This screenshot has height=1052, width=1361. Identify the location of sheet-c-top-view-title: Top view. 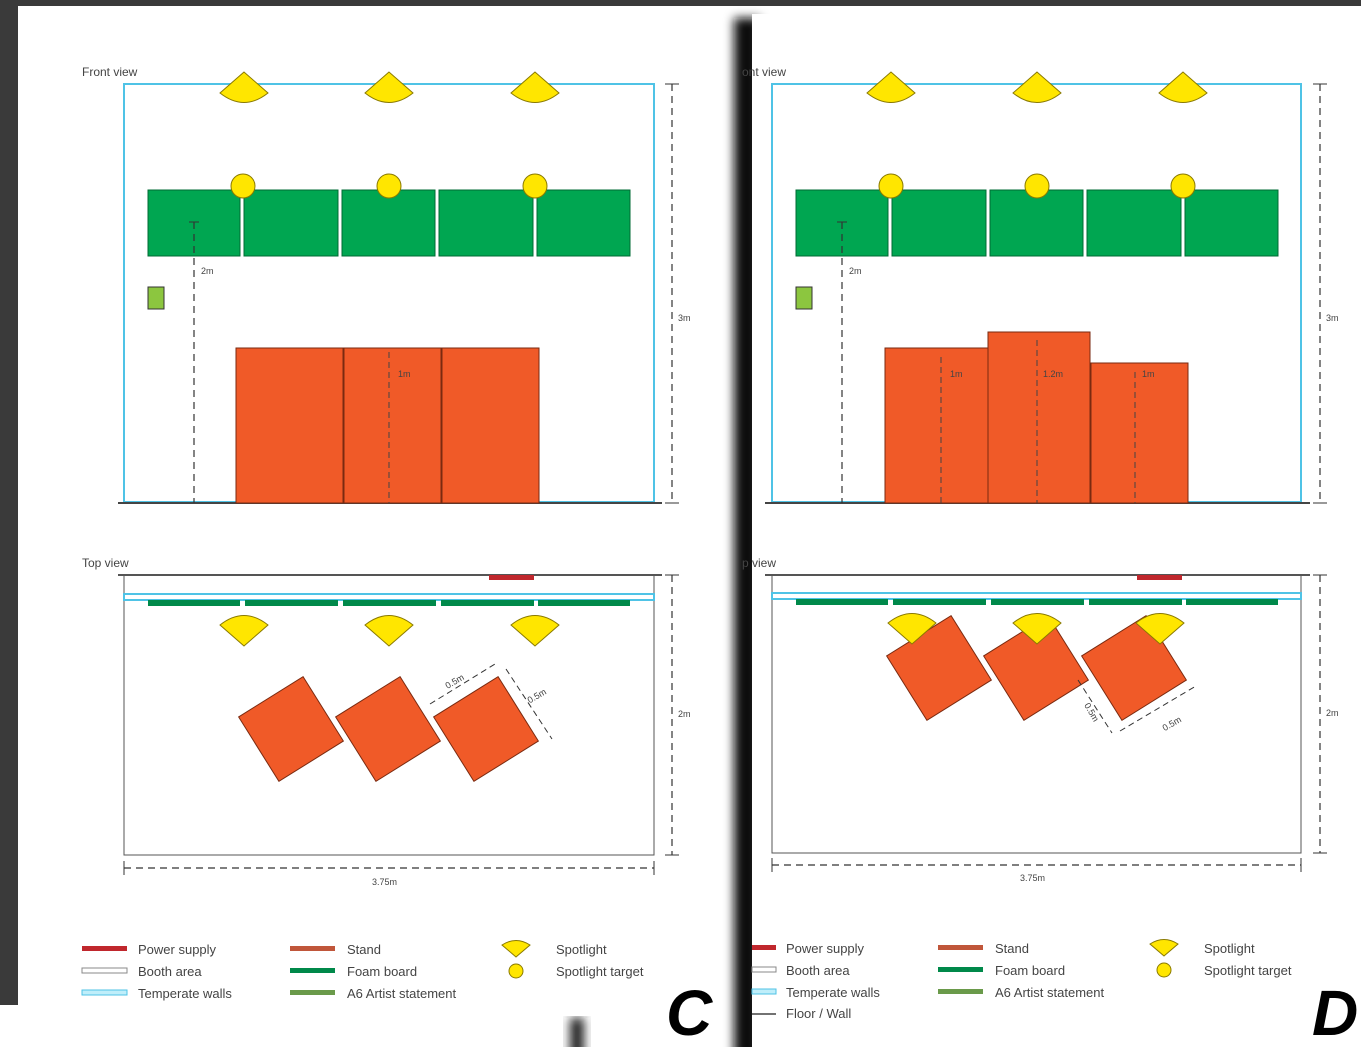
(105, 563).